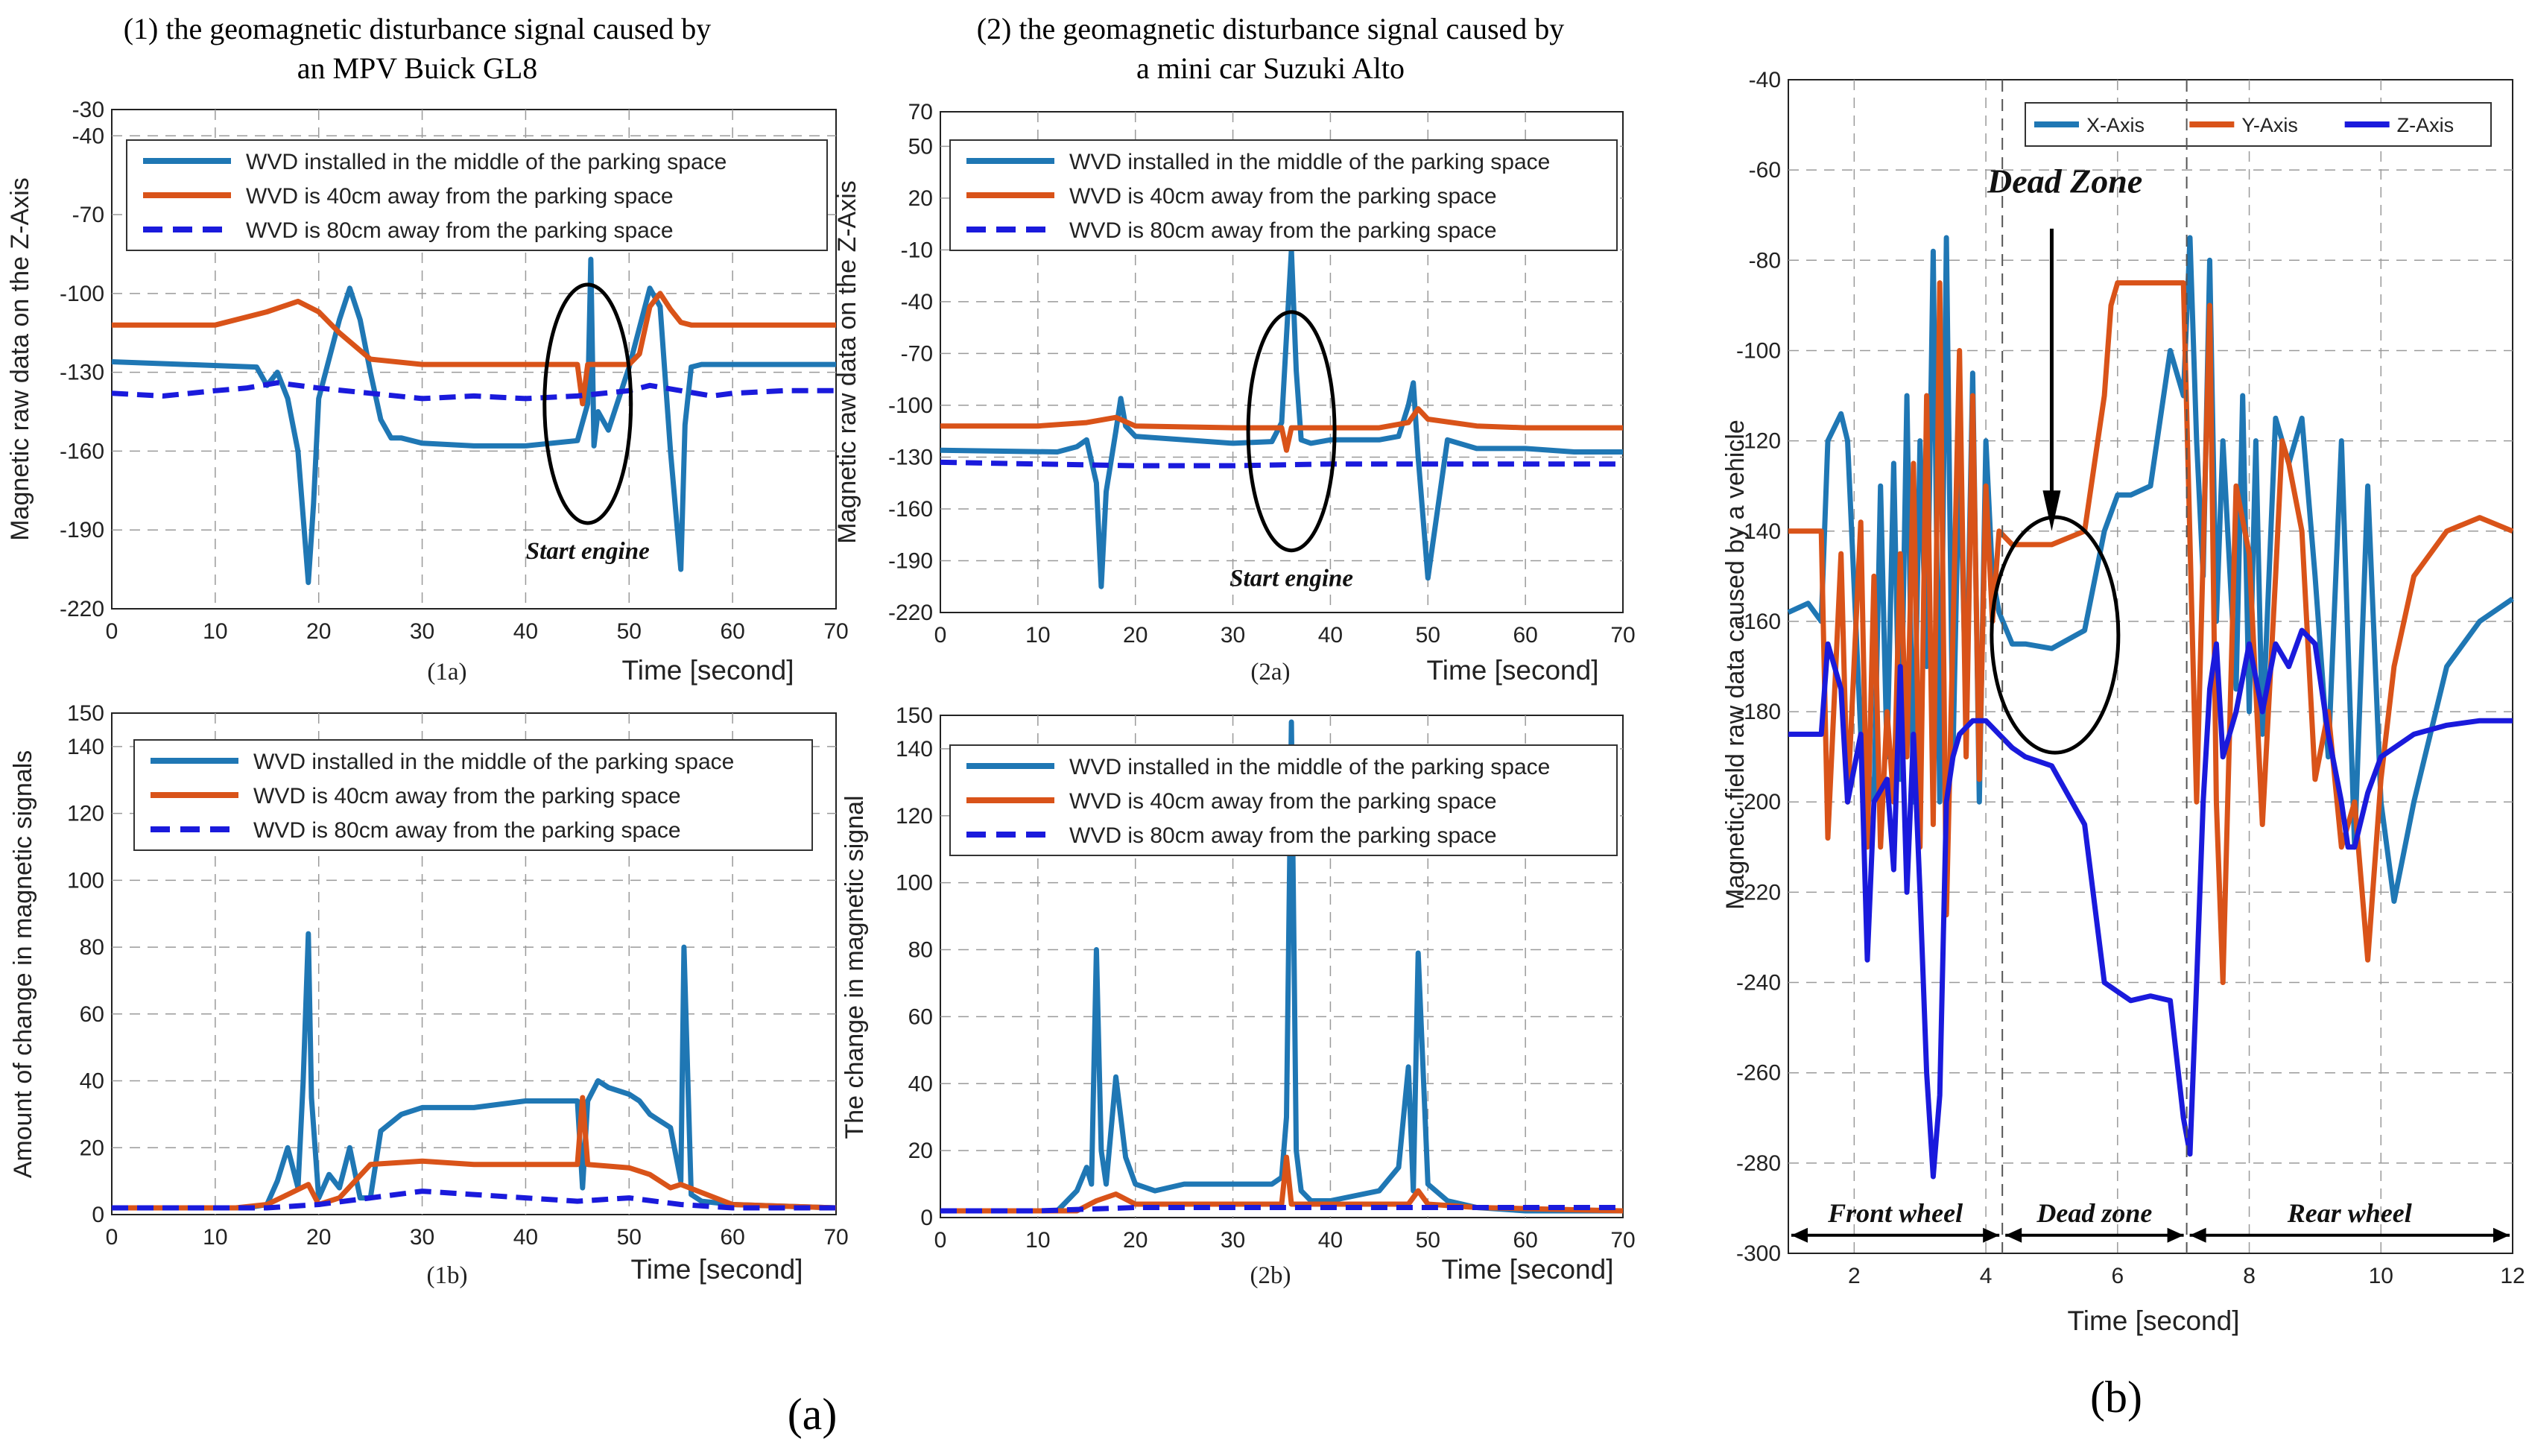 This screenshot has width=2532, height=1456. I want to click on y-tick-label: -70, so click(88, 215).